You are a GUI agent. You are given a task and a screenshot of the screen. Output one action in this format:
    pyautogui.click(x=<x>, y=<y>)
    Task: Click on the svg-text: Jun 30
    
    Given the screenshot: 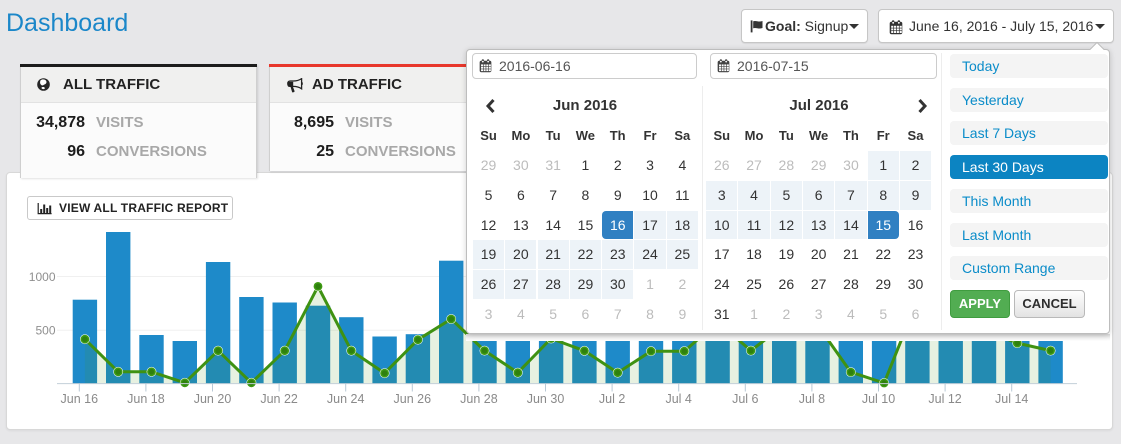 What is the action you would take?
    pyautogui.click(x=546, y=399)
    